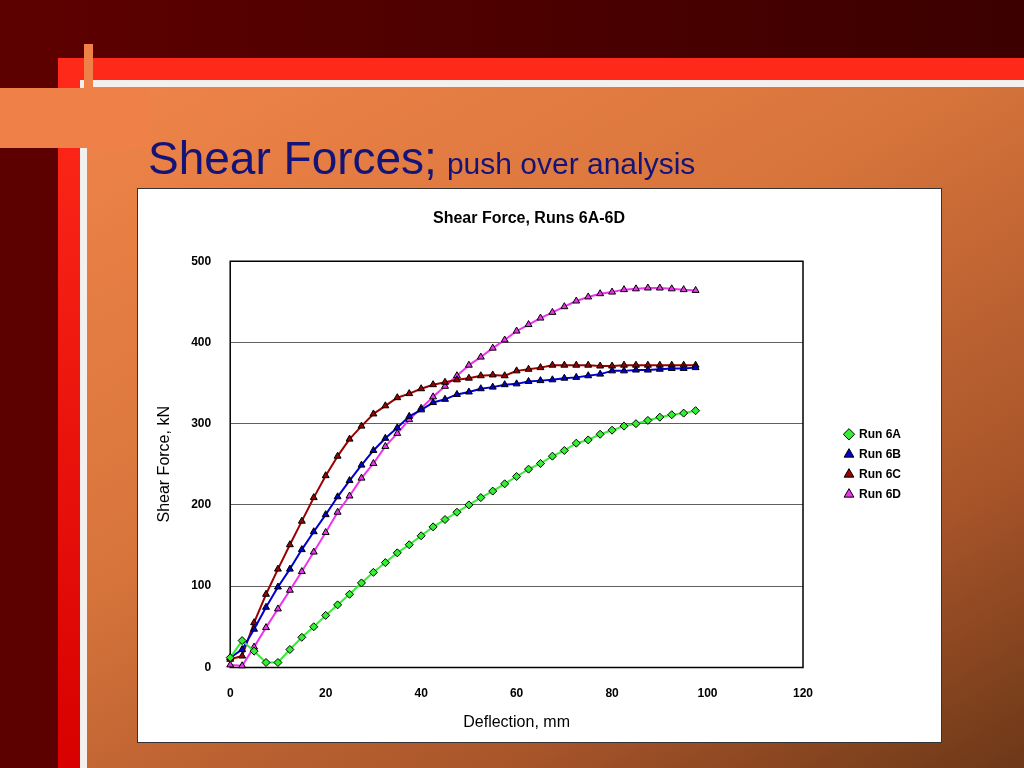 The width and height of the screenshot is (1024, 768). What do you see at coordinates (326, 692) in the screenshot?
I see `x-tick-label: 20` at bounding box center [326, 692].